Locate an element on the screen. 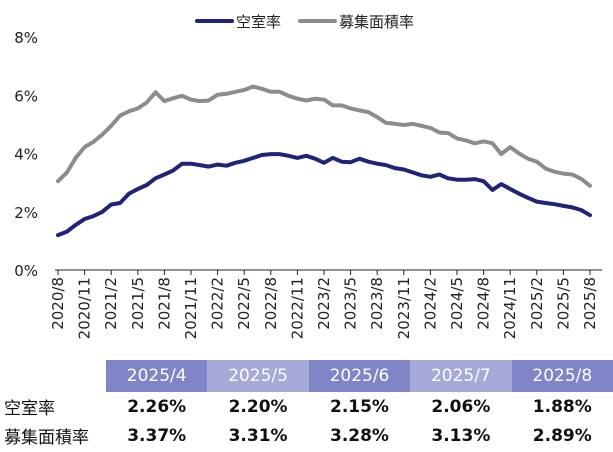 The height and width of the screenshot is (452, 613). summary-row-vacancy: 空室率 2.26% 2.20% 2.15% 2.06% 1.88% is located at coordinates (306, 406).